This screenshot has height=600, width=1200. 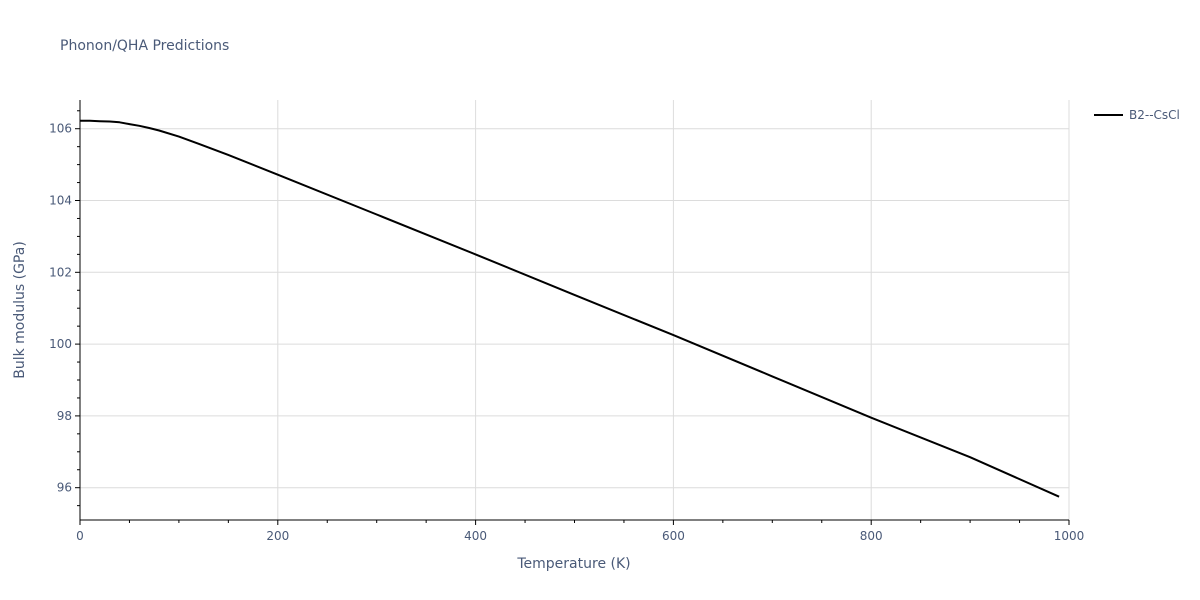 What do you see at coordinates (60, 344) in the screenshot?
I see `y-tick-label: 100` at bounding box center [60, 344].